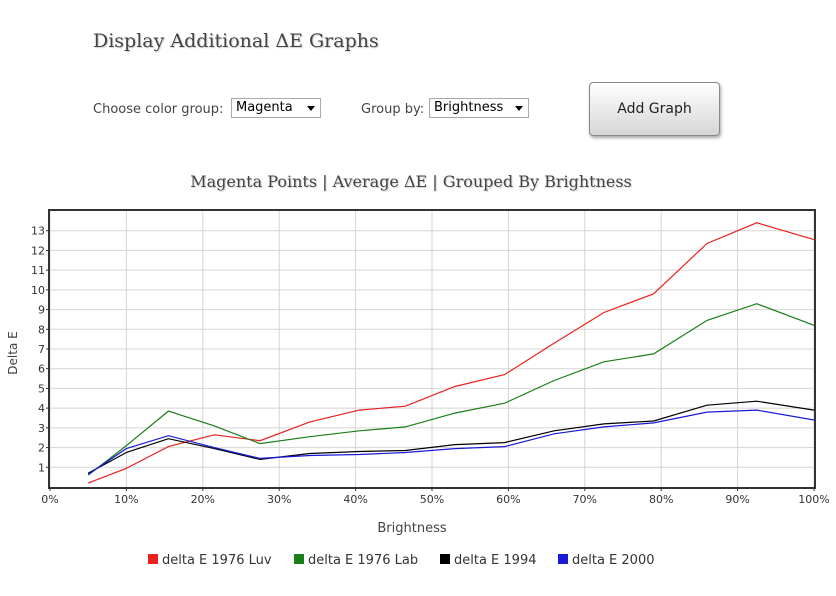 Image resolution: width=836 pixels, height=596 pixels. What do you see at coordinates (264, 107) in the screenshot?
I see `color-group-value: Magenta` at bounding box center [264, 107].